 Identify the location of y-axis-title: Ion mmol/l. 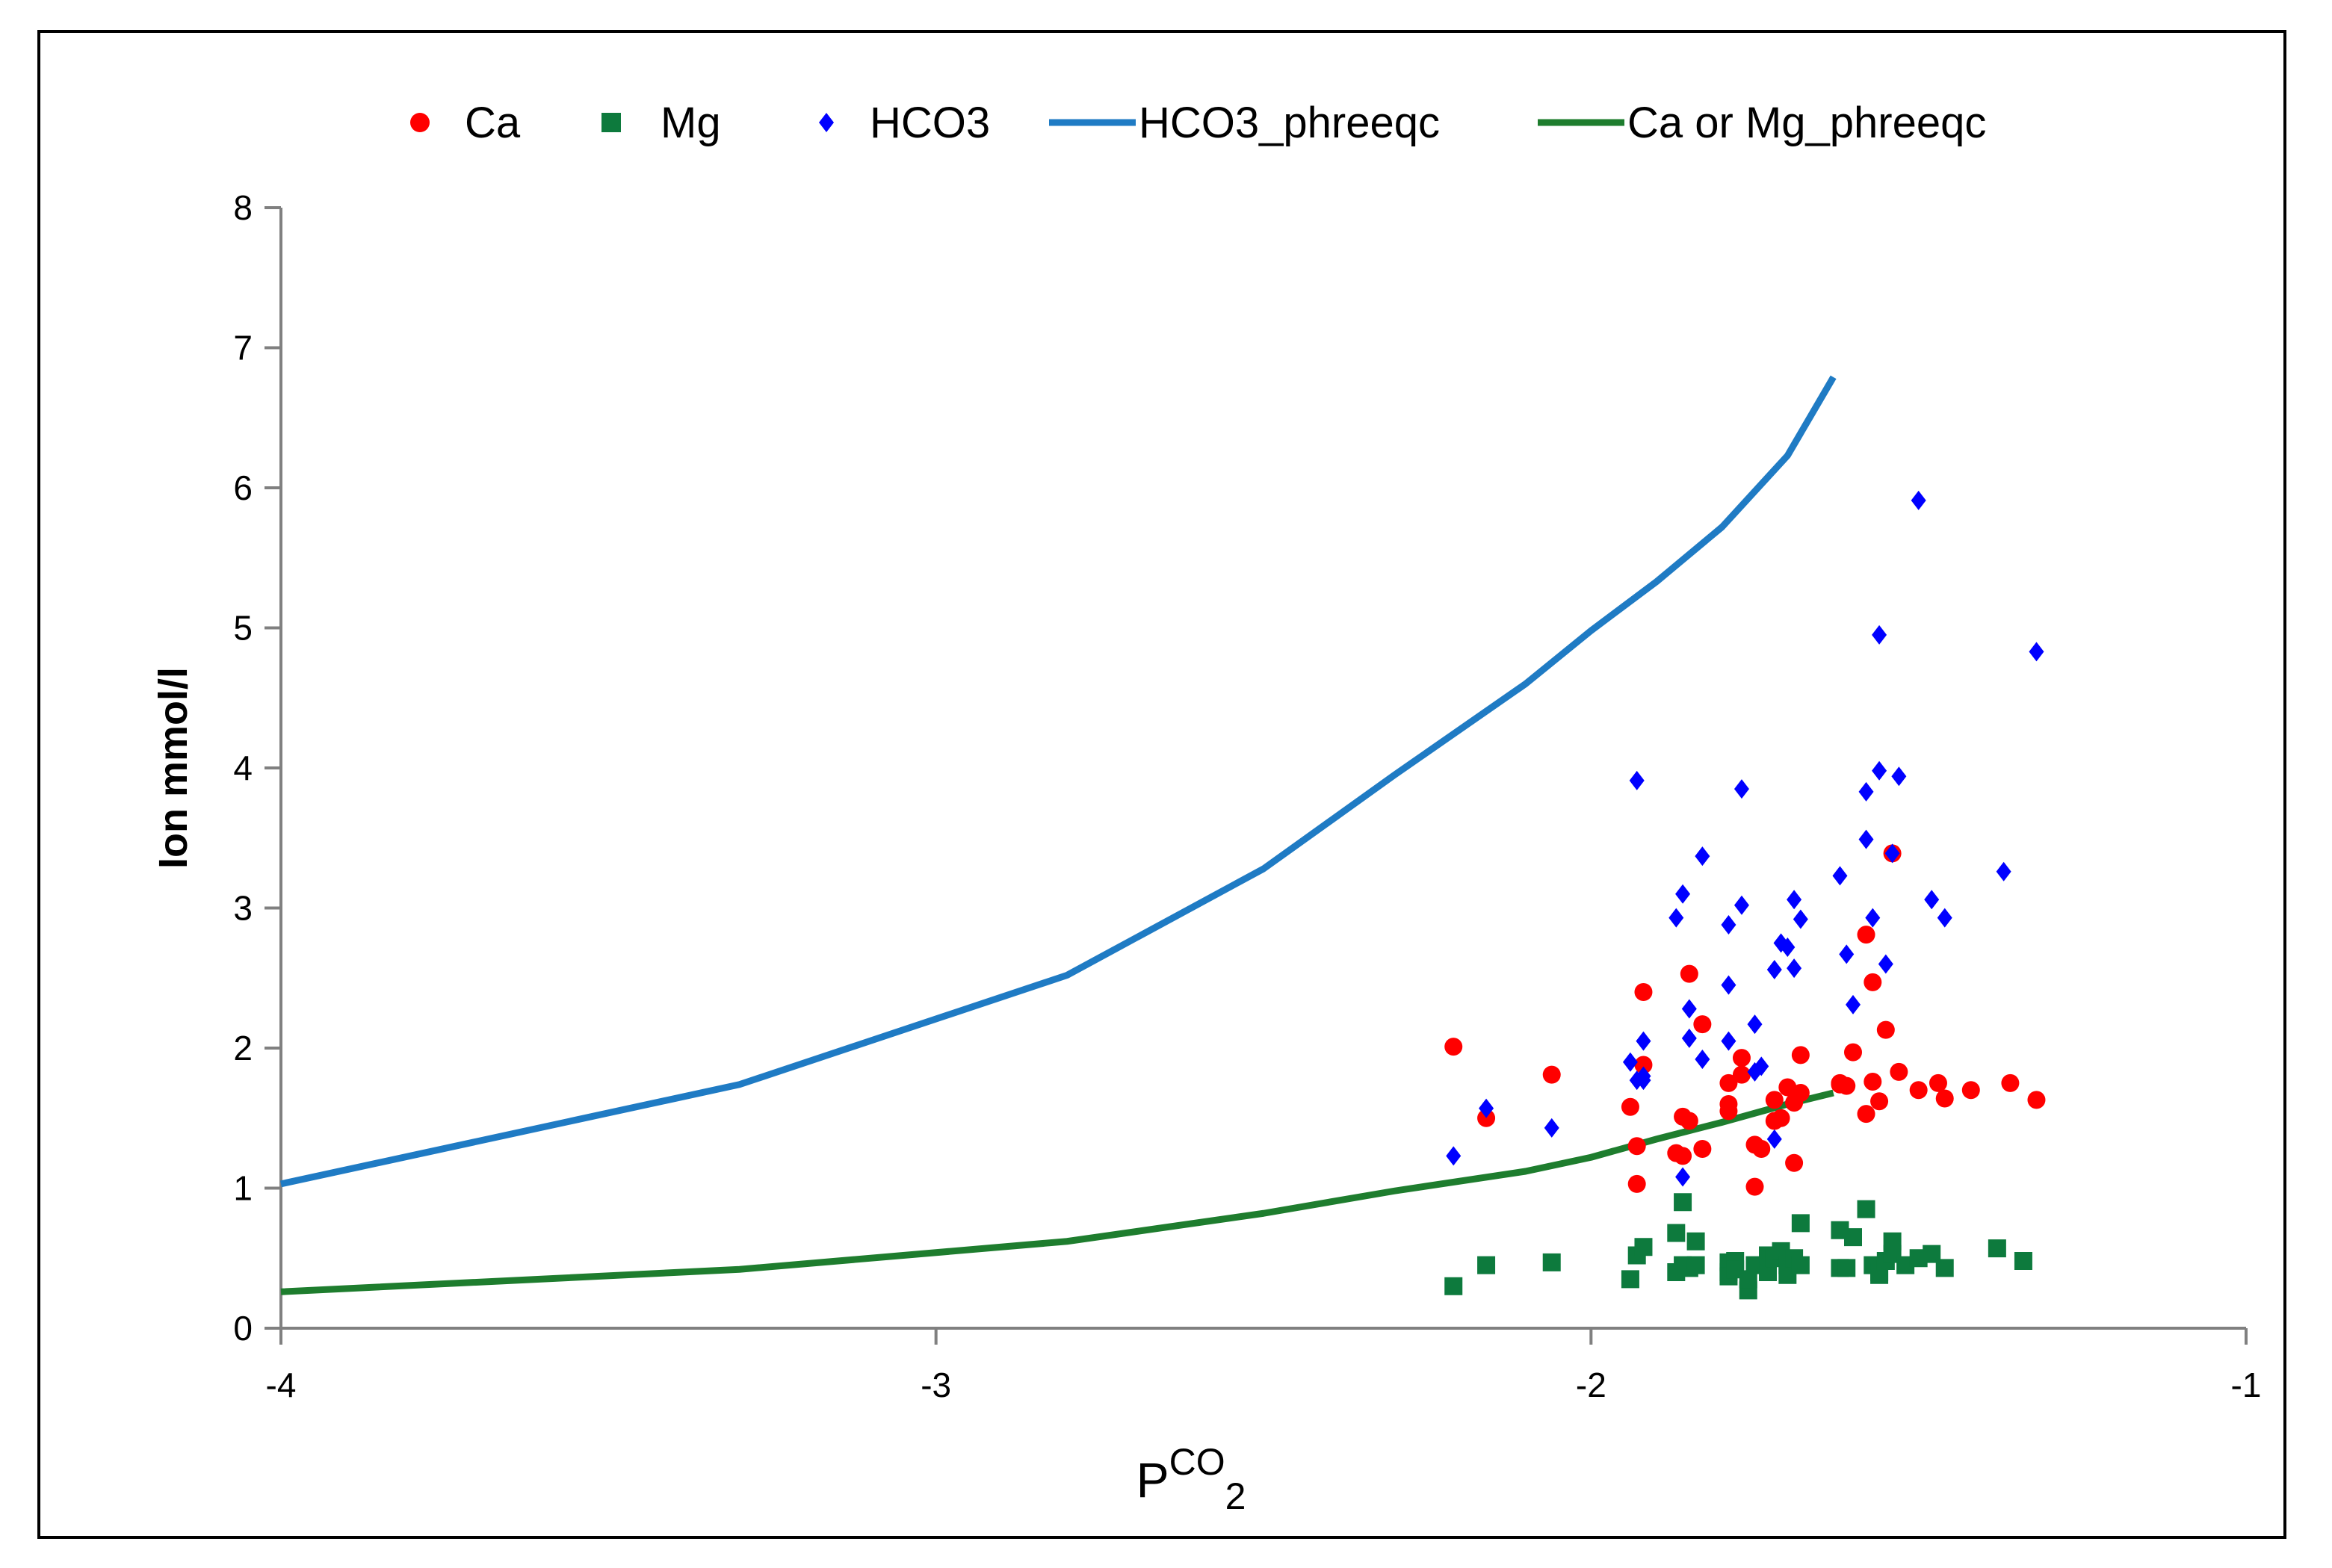
(173, 768).